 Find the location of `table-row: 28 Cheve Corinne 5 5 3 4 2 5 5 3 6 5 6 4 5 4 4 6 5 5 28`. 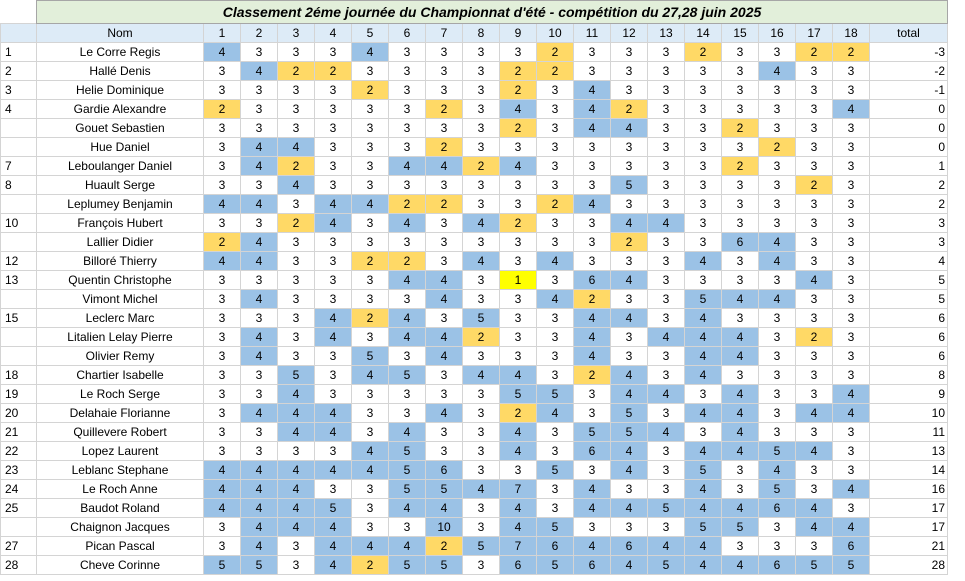

table-row: 28 Cheve Corinne 5 5 3 4 2 5 5 3 6 5 6 4 5 4 4 6 5 5 28 is located at coordinates (474, 565).